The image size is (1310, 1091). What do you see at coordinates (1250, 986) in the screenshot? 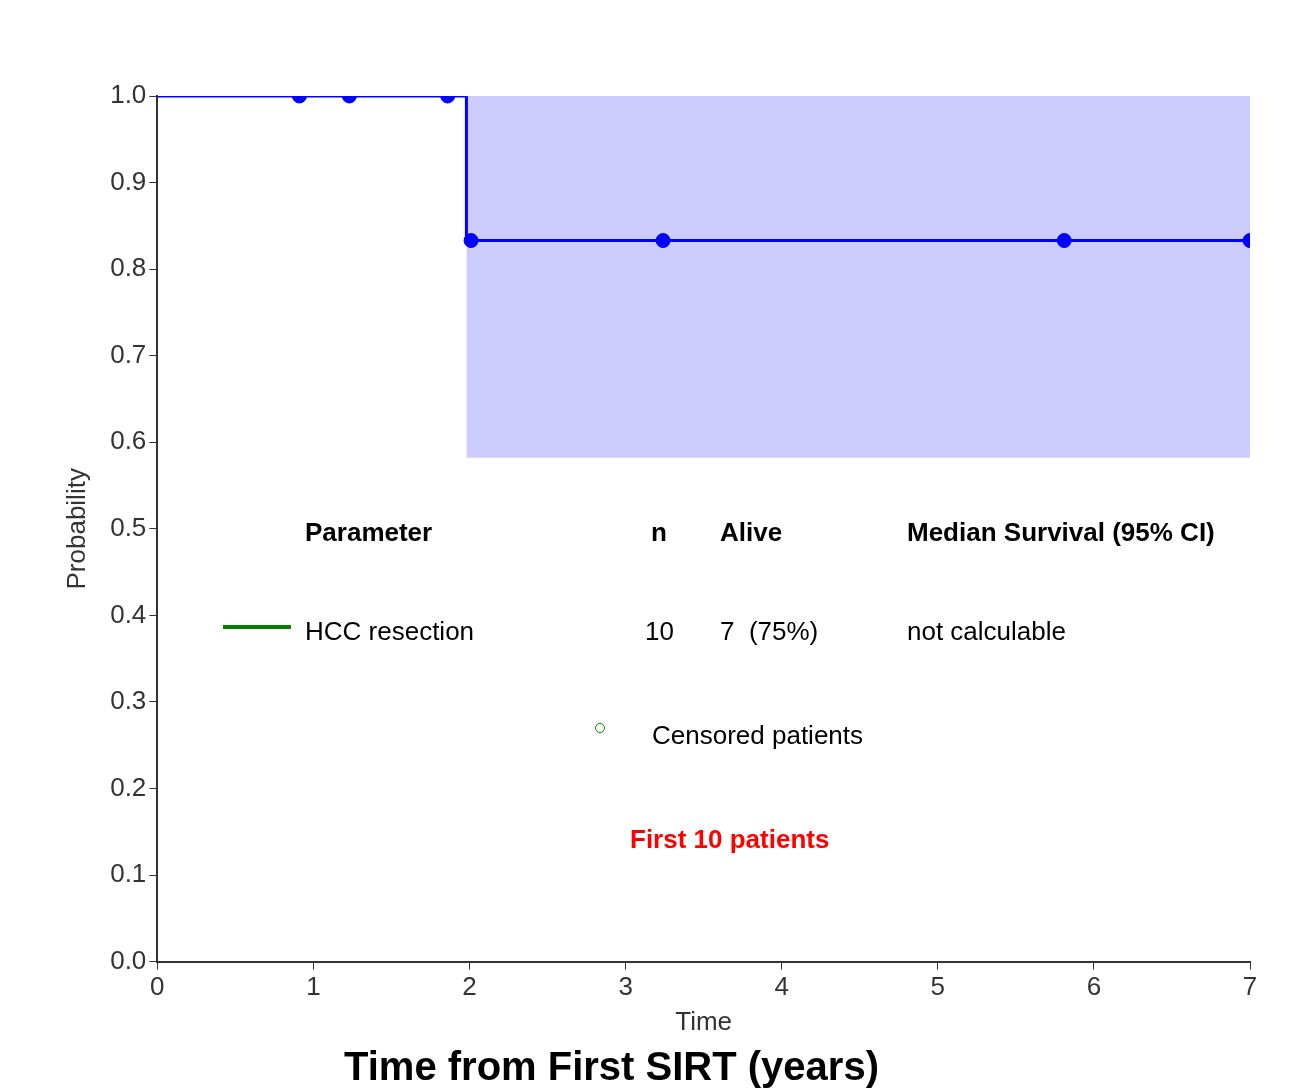
I see `x-tick-label: 7` at bounding box center [1250, 986].